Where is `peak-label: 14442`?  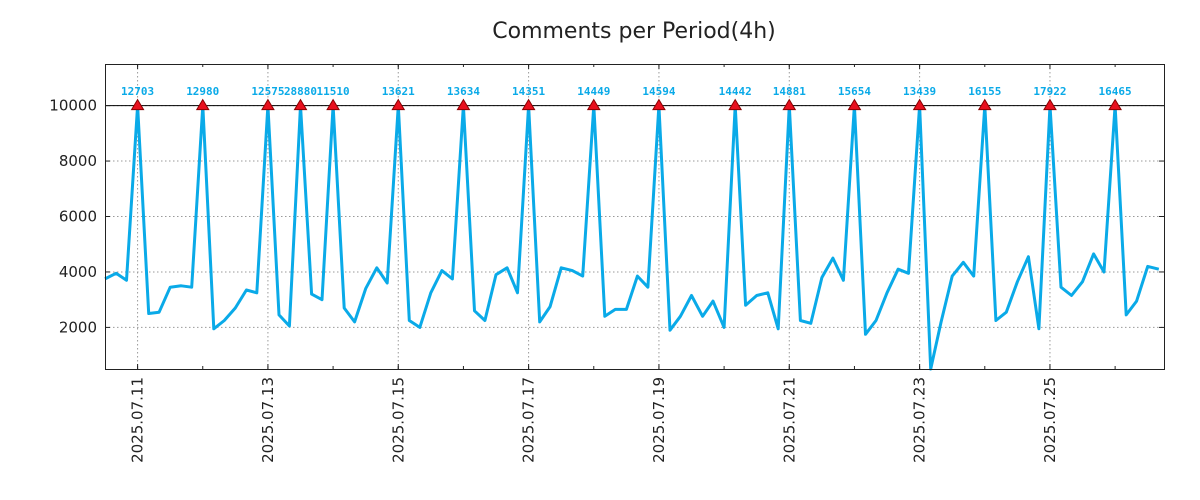
peak-label: 14442 is located at coordinates (735, 91).